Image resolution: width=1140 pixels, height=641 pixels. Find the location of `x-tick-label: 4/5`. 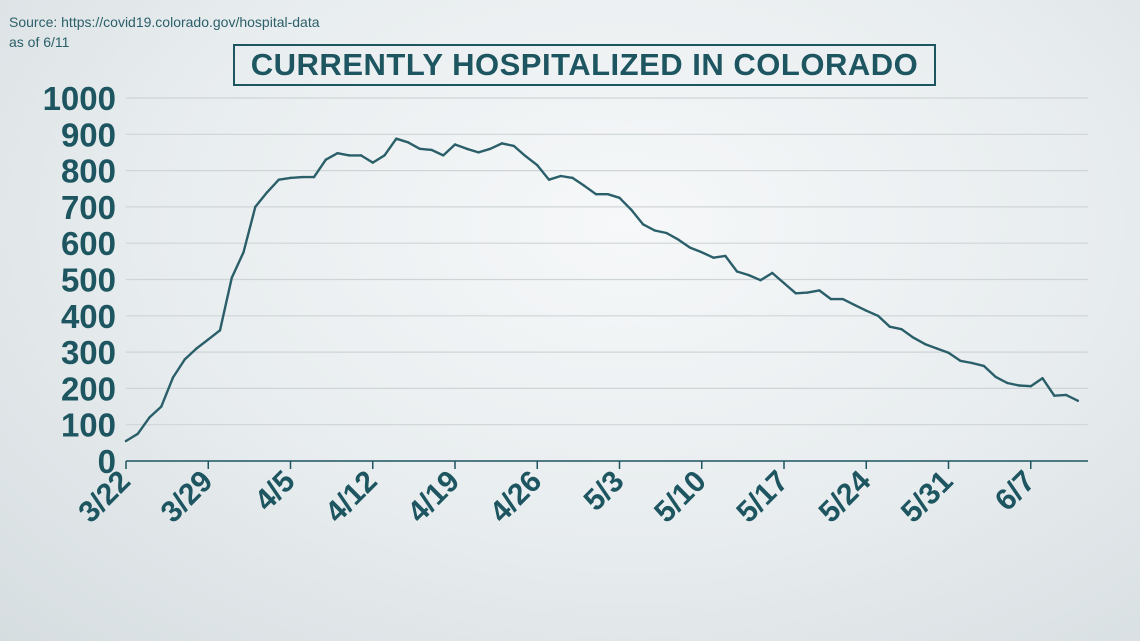

x-tick-label: 4/5 is located at coordinates (275, 491).